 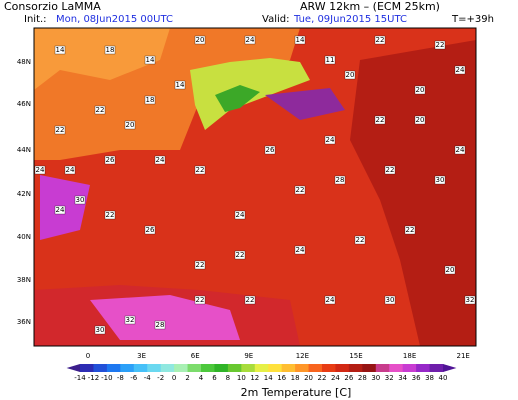 What do you see at coordinates (228, 378) in the screenshot?
I see `colorbar-tick: 8` at bounding box center [228, 378].